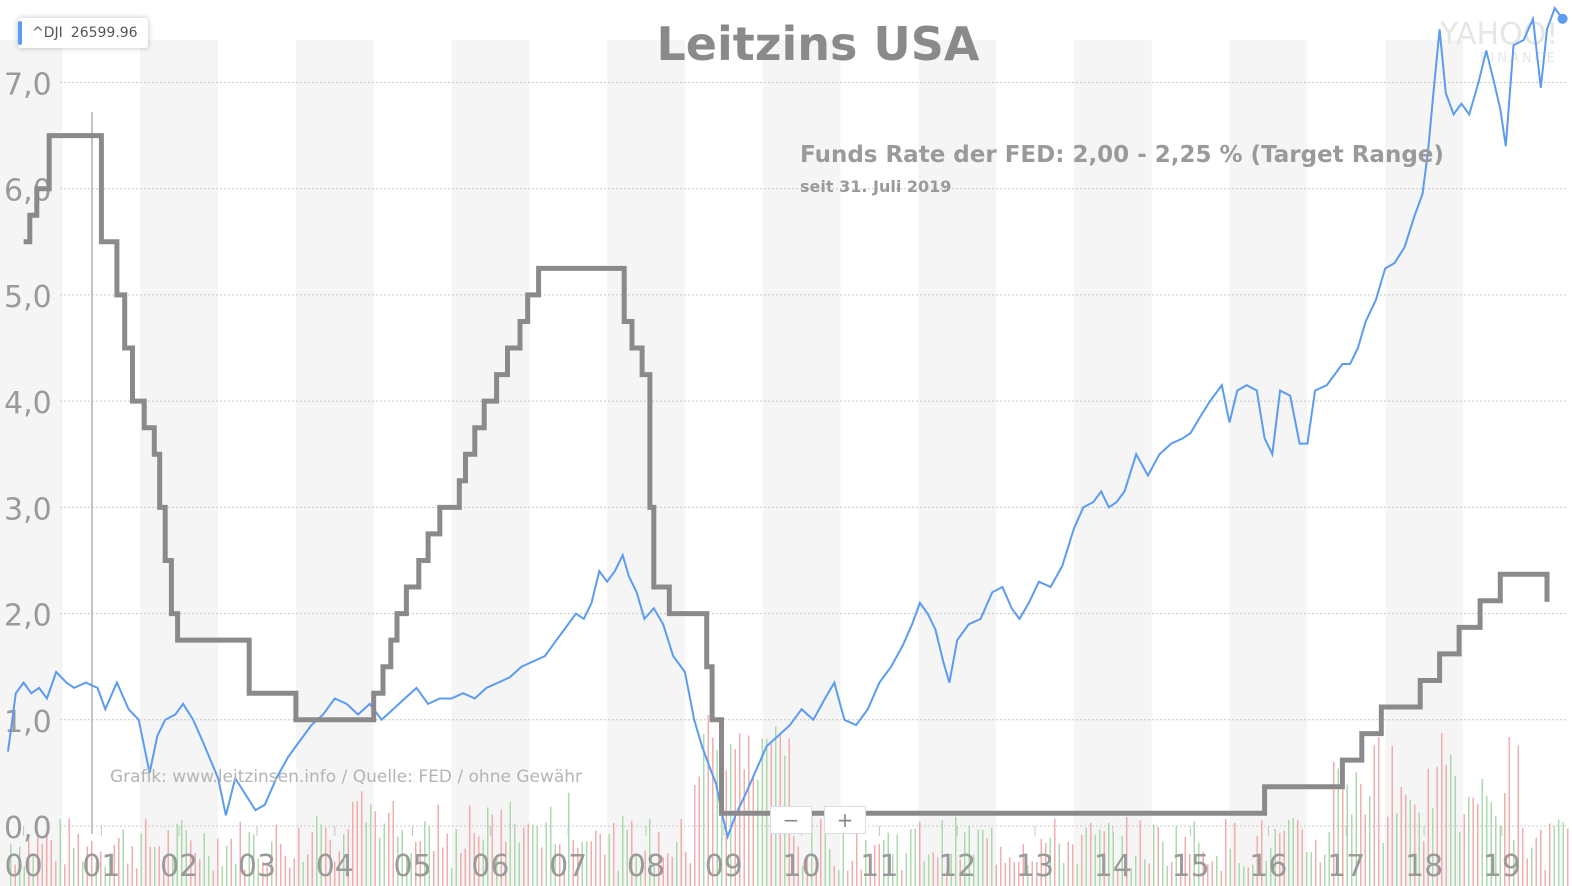  I want to click on ticker-badge: ^DJI 26599.96, so click(83, 33).